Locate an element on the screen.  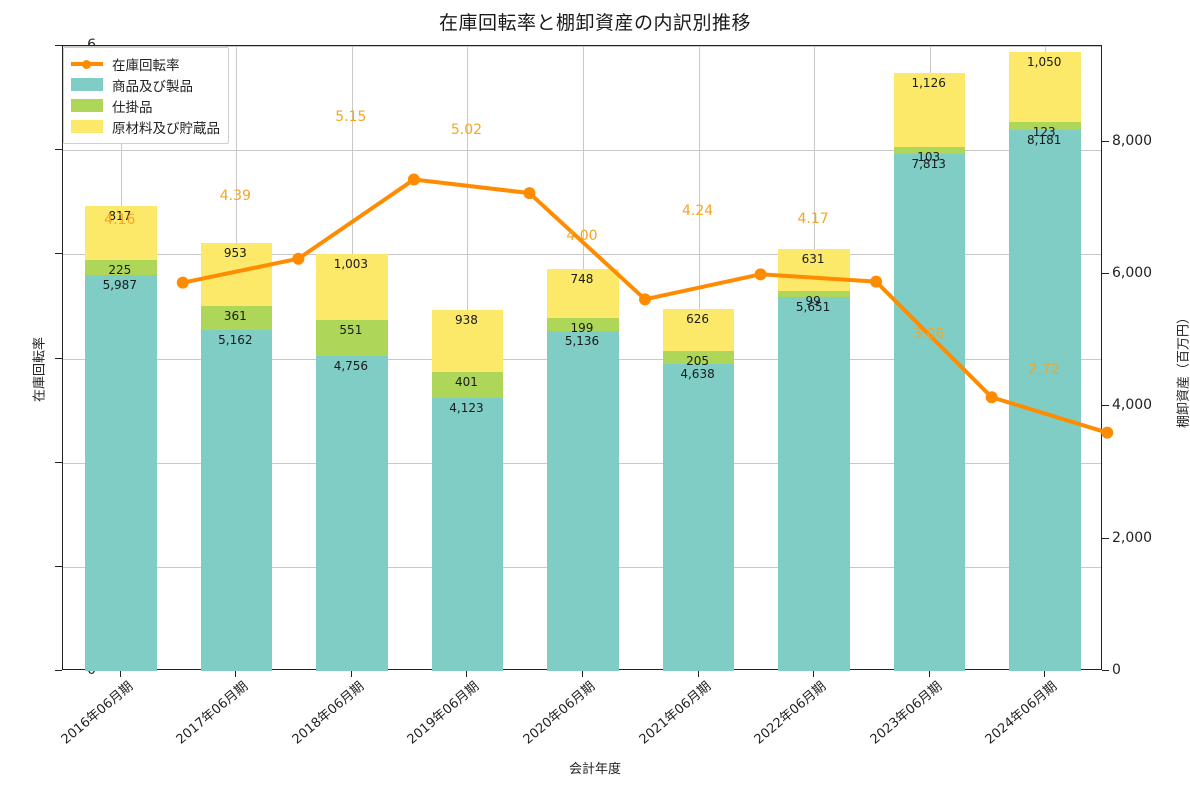
bar-segment-label: 99 is located at coordinates (813, 300).